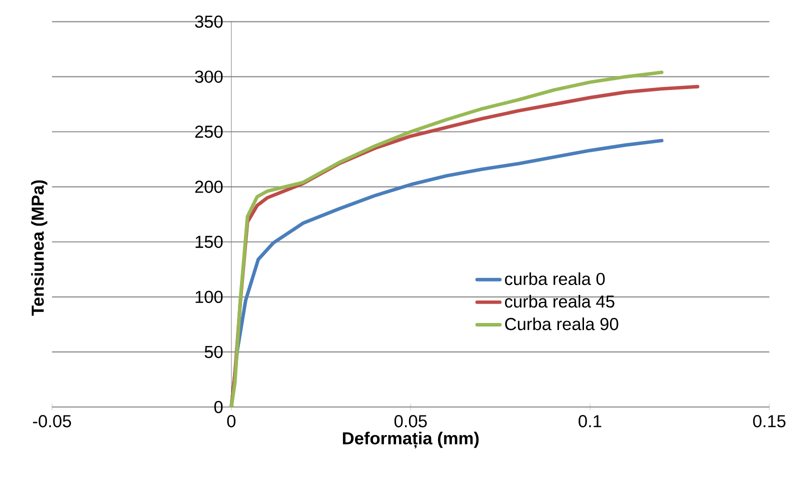 This screenshot has width=794, height=480. I want to click on legend-label: Curba reala 90, so click(561, 323).